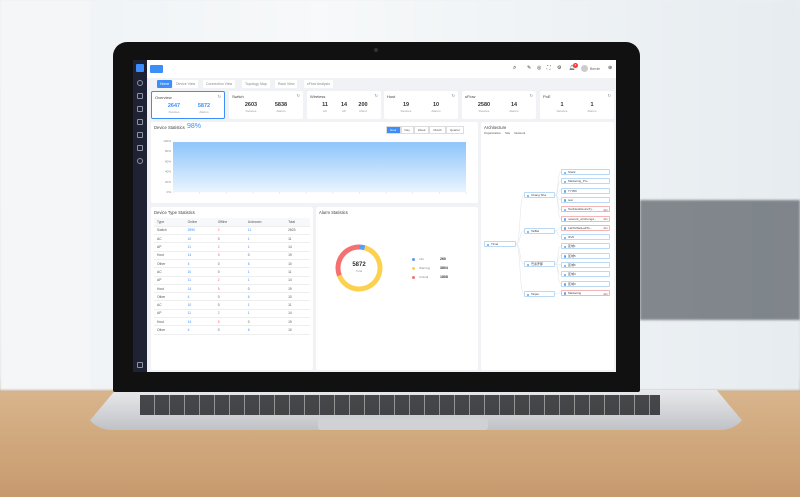  Describe the element at coordinates (584, 68) in the screenshot. I see `avatar` at that location.